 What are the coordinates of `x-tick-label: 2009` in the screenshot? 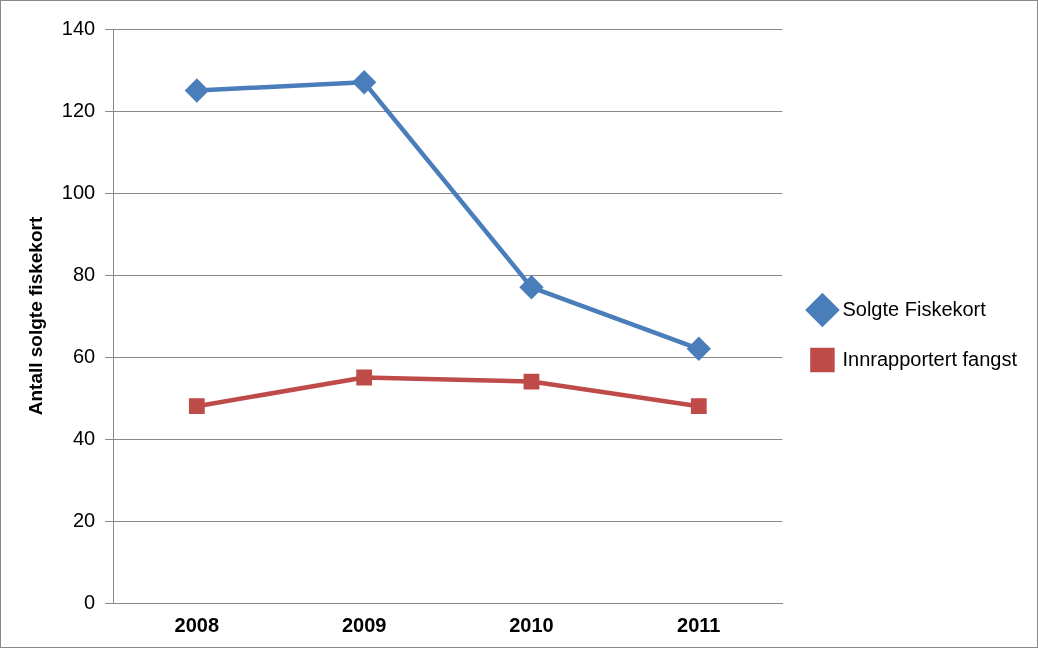 It's located at (364, 624).